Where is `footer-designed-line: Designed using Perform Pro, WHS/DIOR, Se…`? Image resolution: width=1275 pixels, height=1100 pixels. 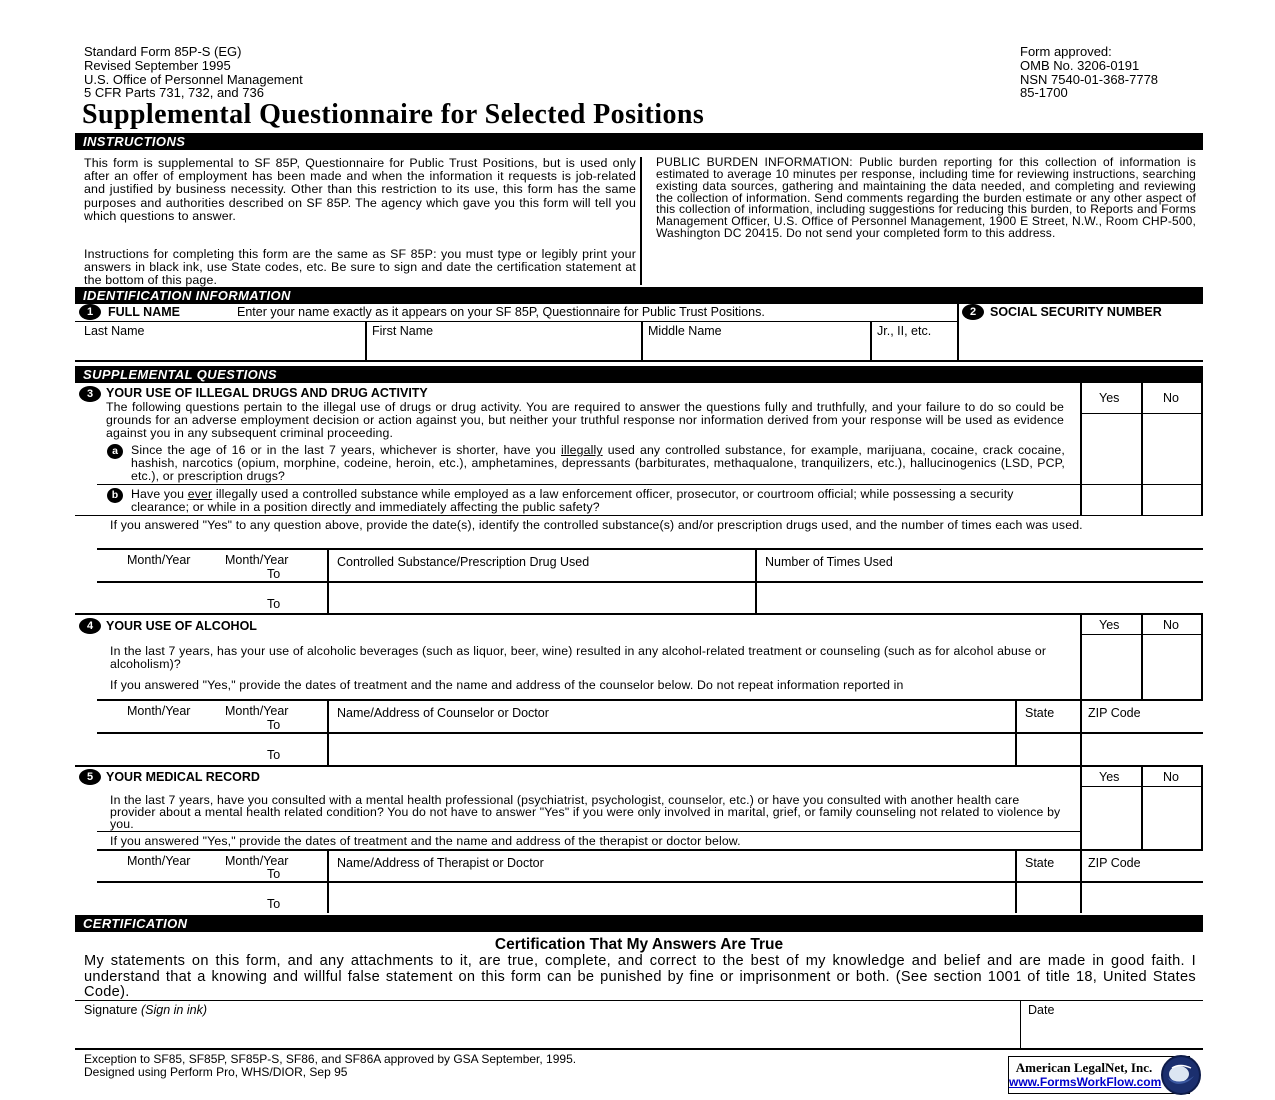
footer-designed-line: Designed using Perform Pro, WHS/DIOR, Se… is located at coordinates (216, 1072).